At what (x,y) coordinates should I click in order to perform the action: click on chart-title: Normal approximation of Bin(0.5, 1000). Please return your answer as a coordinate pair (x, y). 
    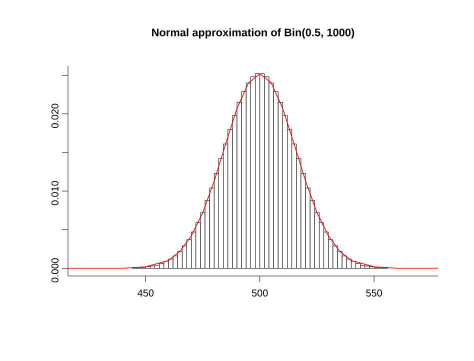
    Looking at the image, I should click on (253, 33).